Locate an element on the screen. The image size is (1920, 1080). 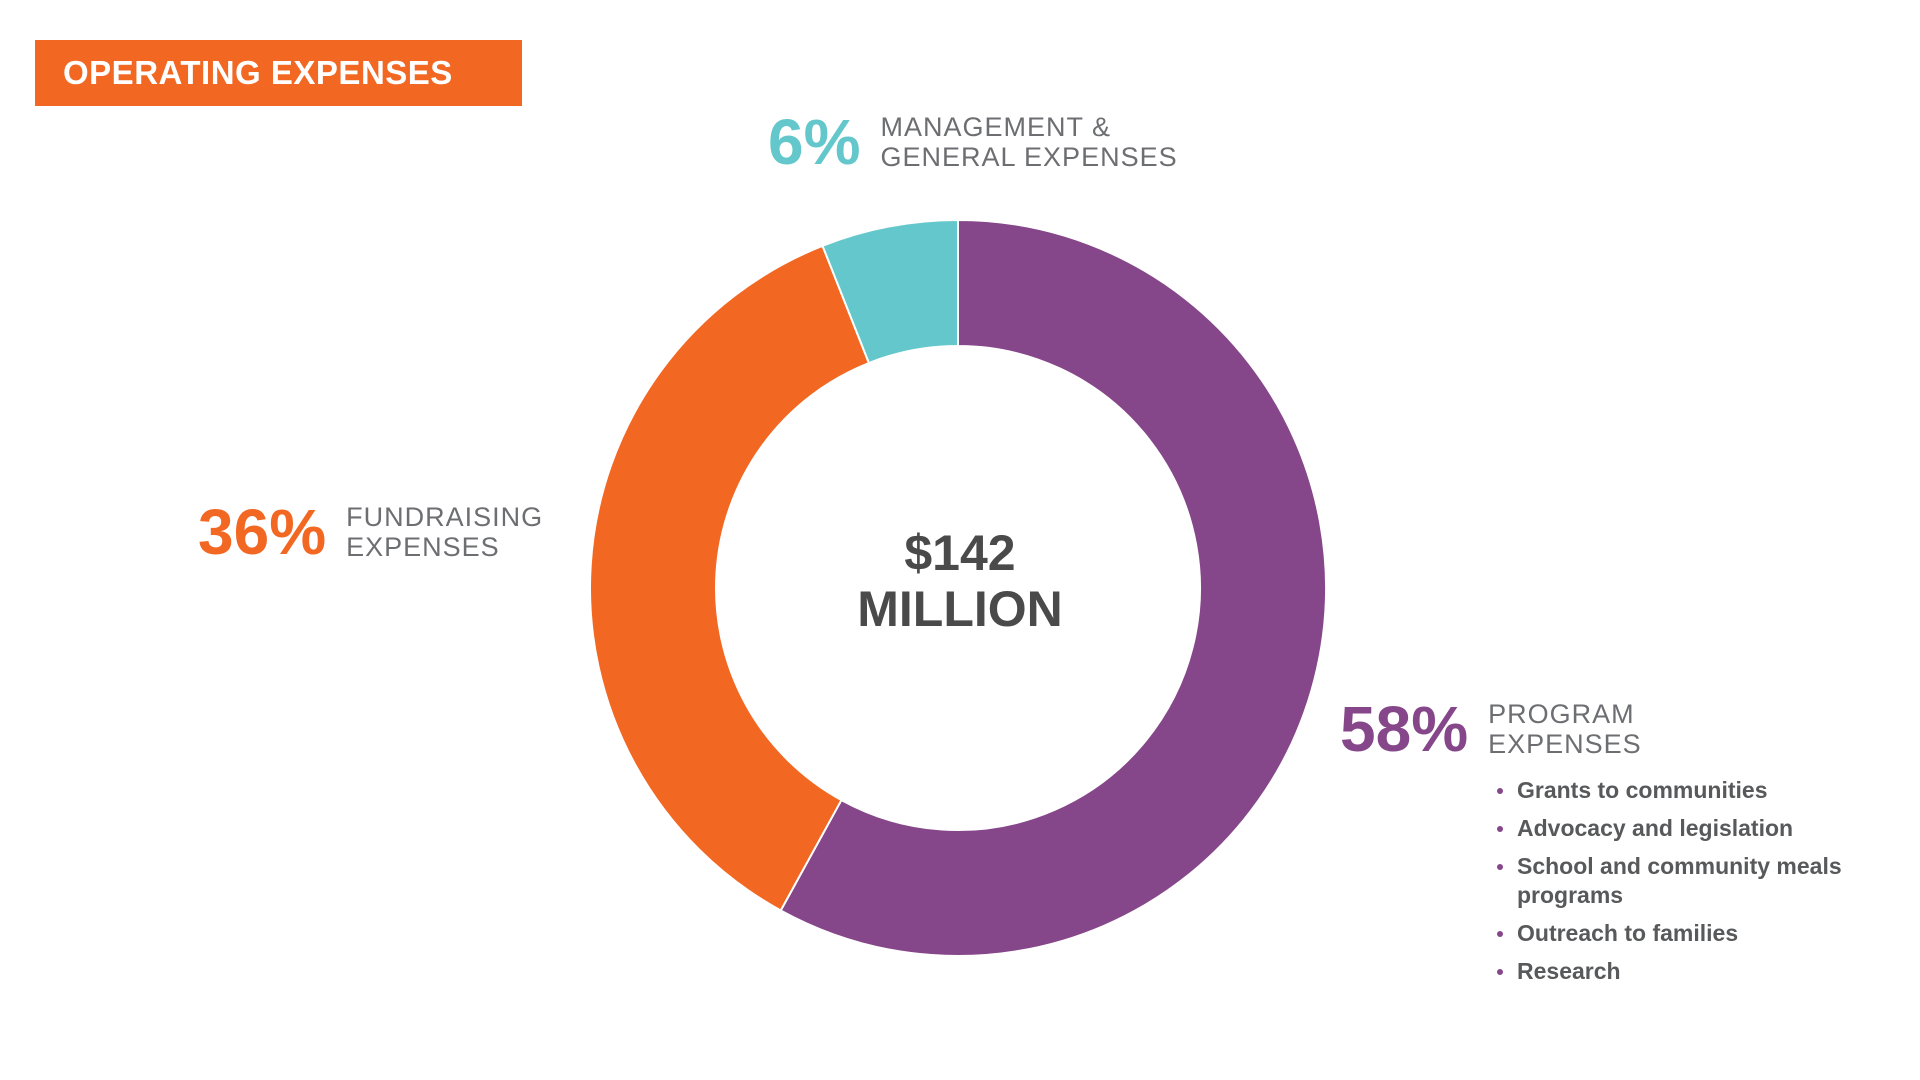
management-pct: 6% is located at coordinates (814, 142).